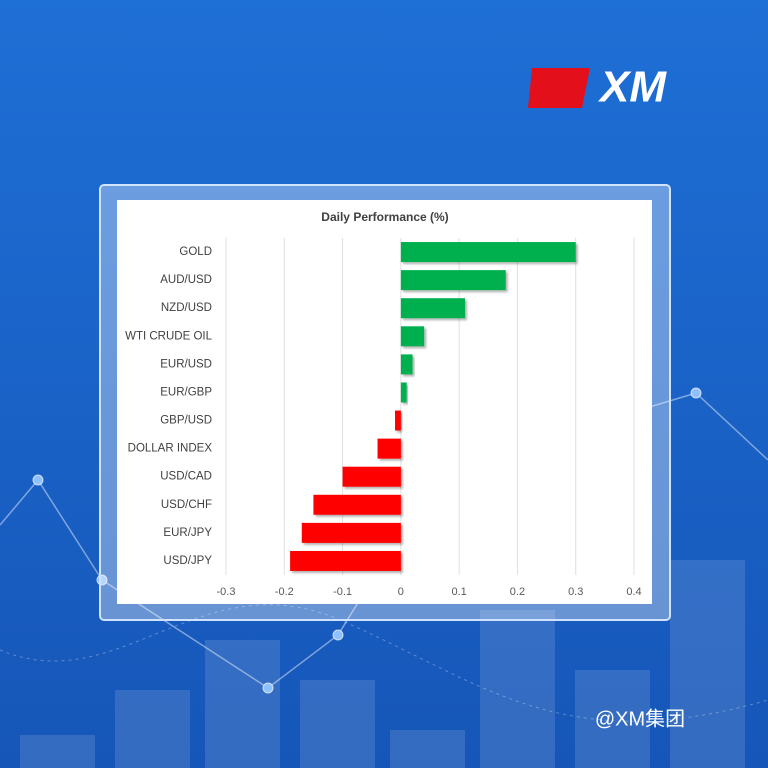 This screenshot has height=773, width=768. Describe the element at coordinates (226, 592) in the screenshot. I see `x-tick-label: -0.3` at that location.